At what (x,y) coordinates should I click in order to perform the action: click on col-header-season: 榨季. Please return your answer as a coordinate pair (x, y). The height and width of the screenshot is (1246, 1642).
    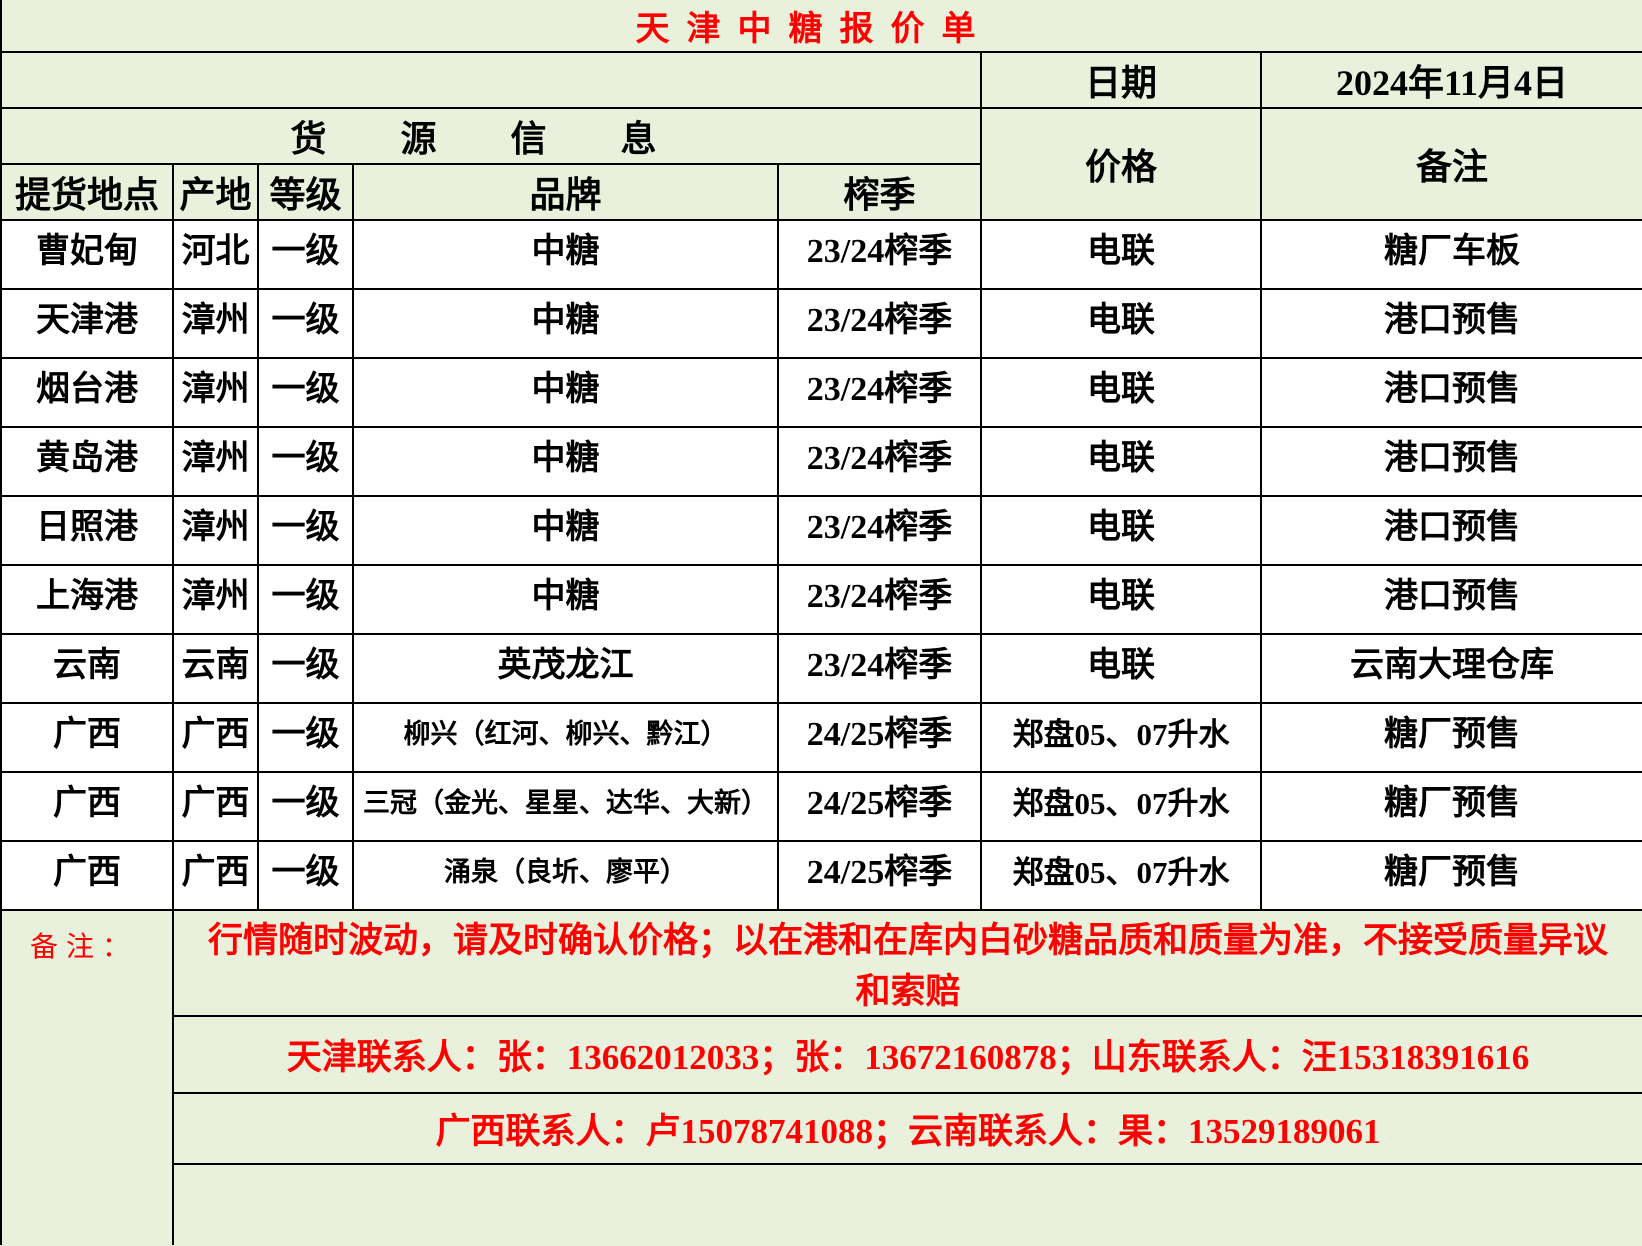
    Looking at the image, I should click on (879, 192).